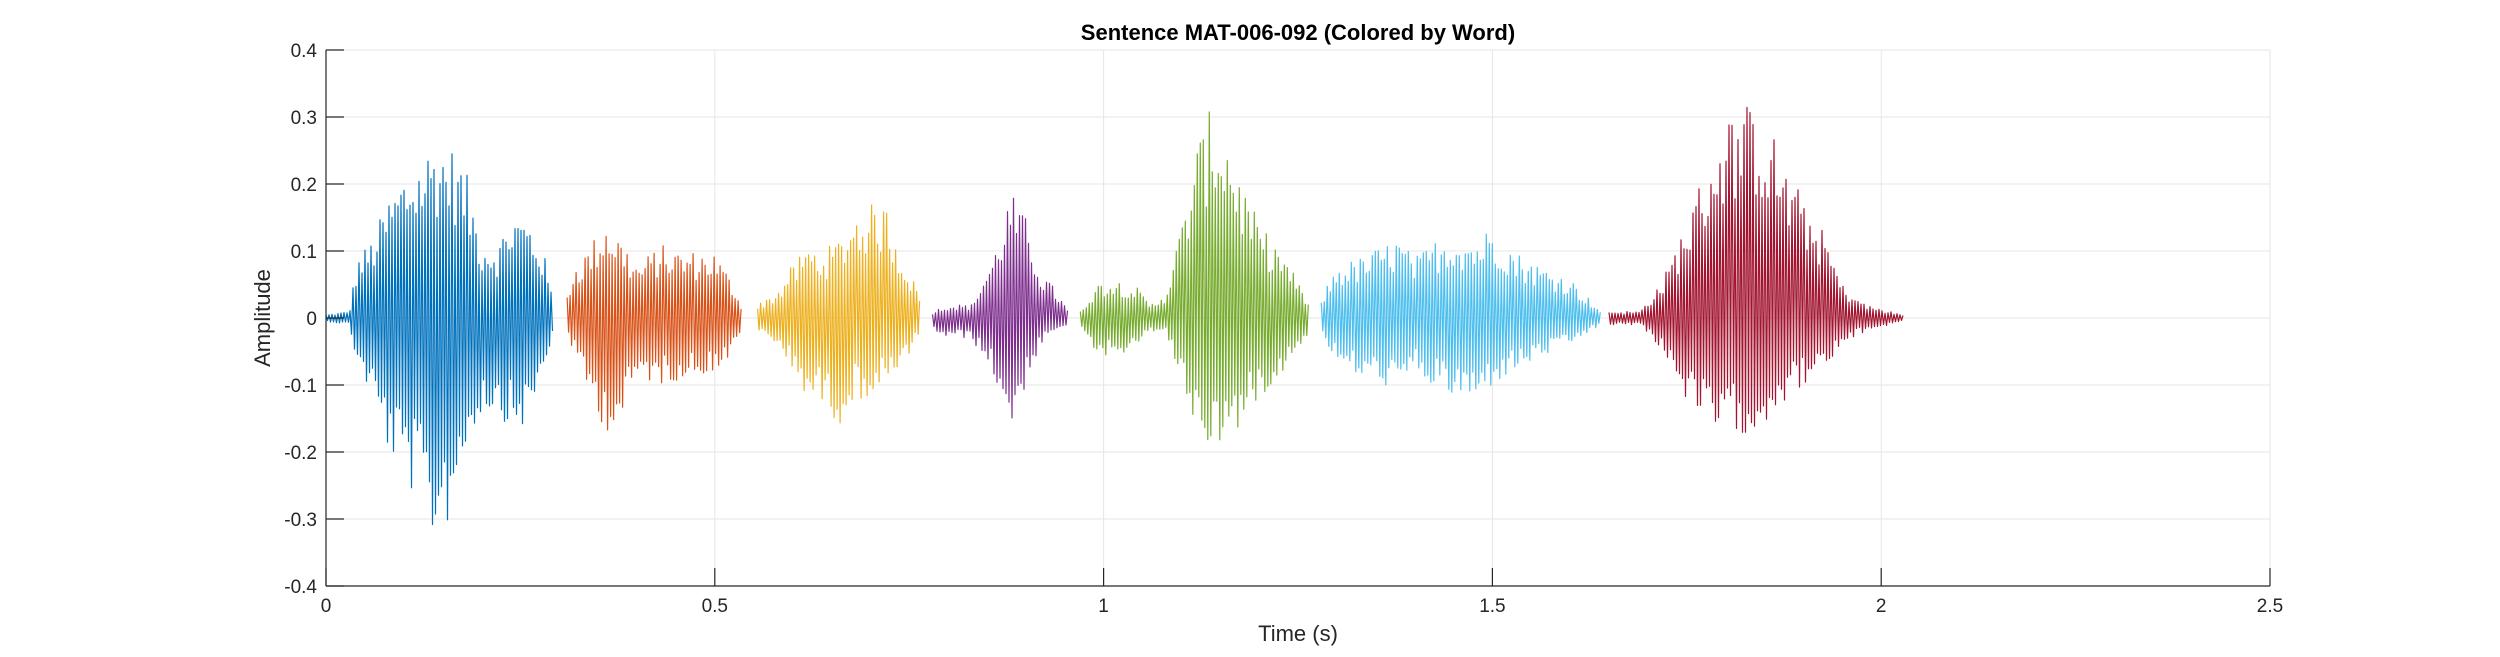  I want to click on x-tick-label: 1, so click(1103, 606).